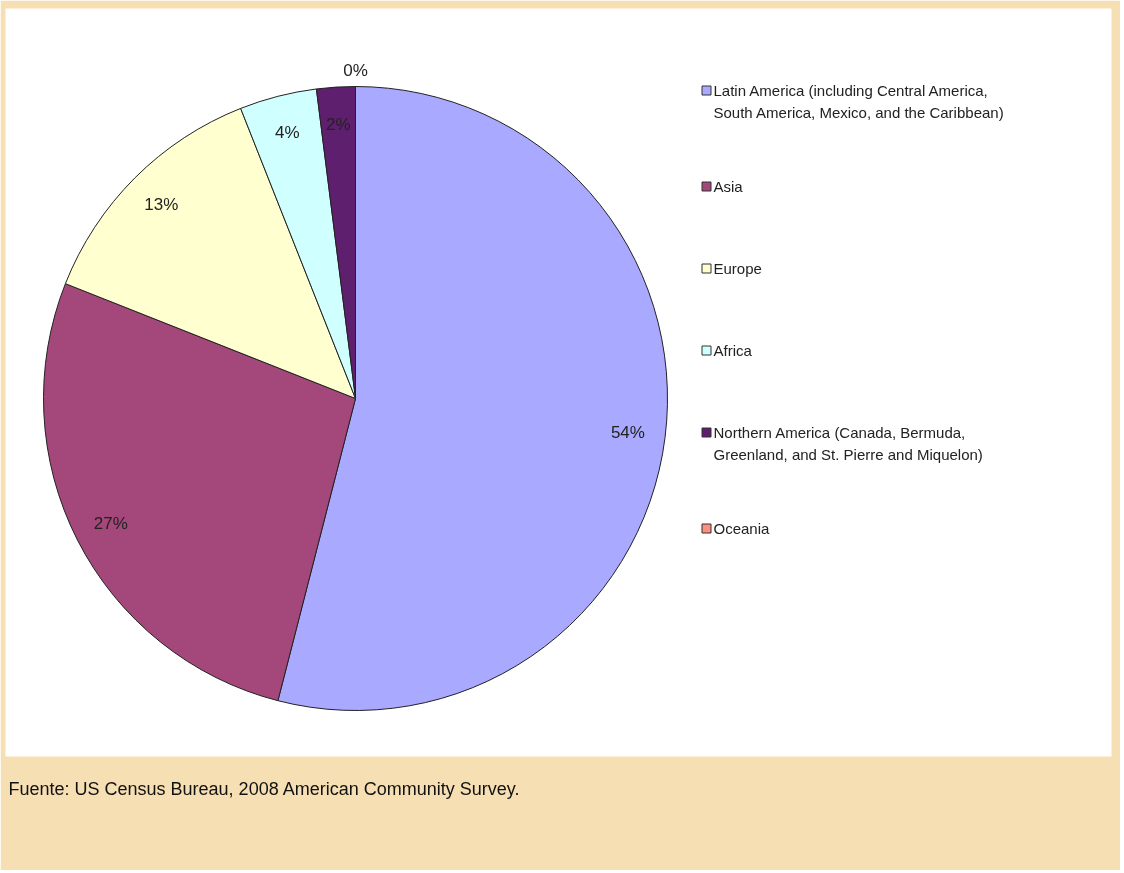  I want to click on legend-label: Asia, so click(728, 186).